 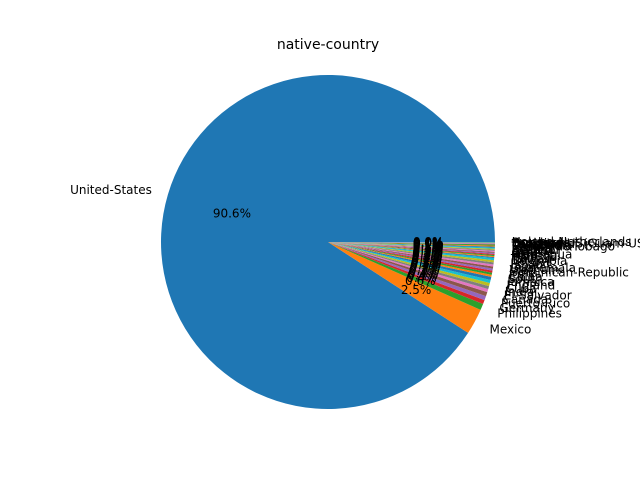 I want to click on pie-slice-cambodia, so click(x=411, y=244).